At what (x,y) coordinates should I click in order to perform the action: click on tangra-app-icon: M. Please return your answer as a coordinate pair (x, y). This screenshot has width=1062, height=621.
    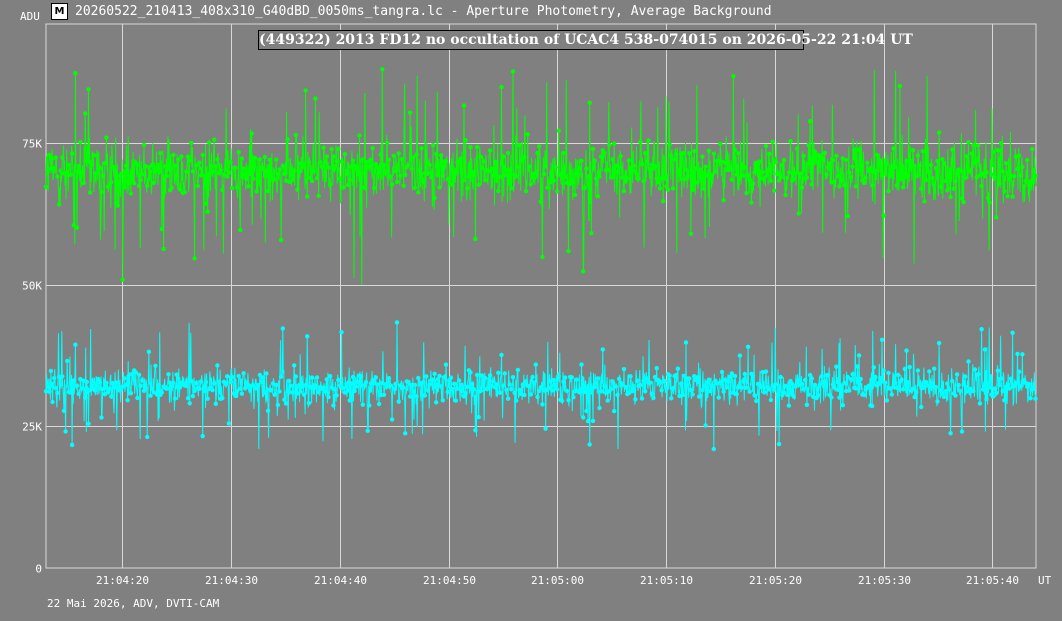
    Looking at the image, I should click on (59, 11).